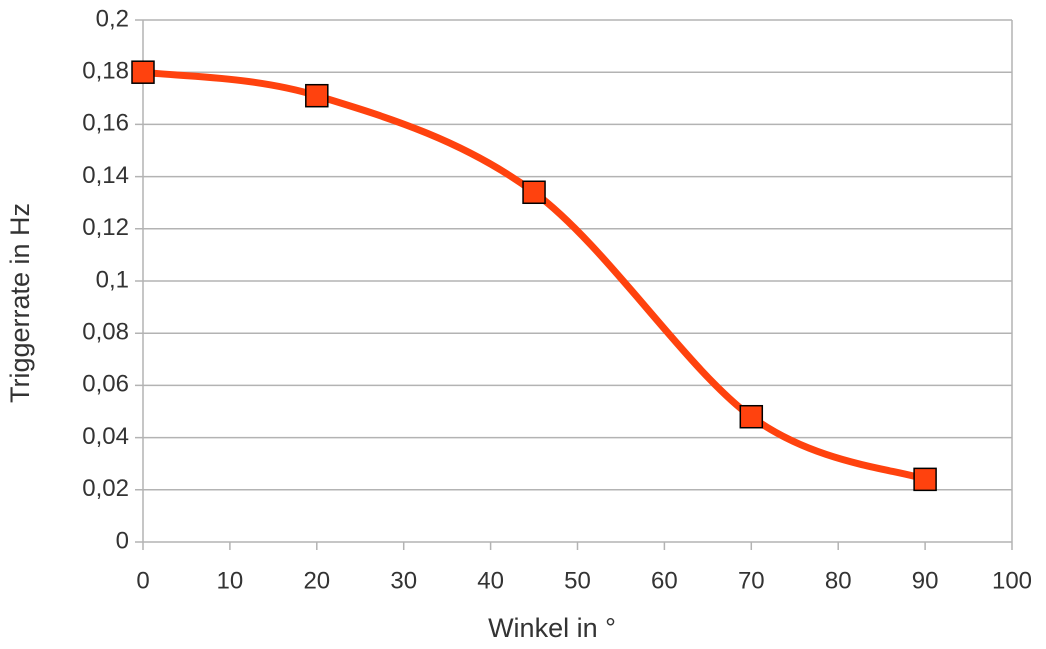 The height and width of the screenshot is (649, 1046). I want to click on y-tick-label: 0,08, so click(105, 332).